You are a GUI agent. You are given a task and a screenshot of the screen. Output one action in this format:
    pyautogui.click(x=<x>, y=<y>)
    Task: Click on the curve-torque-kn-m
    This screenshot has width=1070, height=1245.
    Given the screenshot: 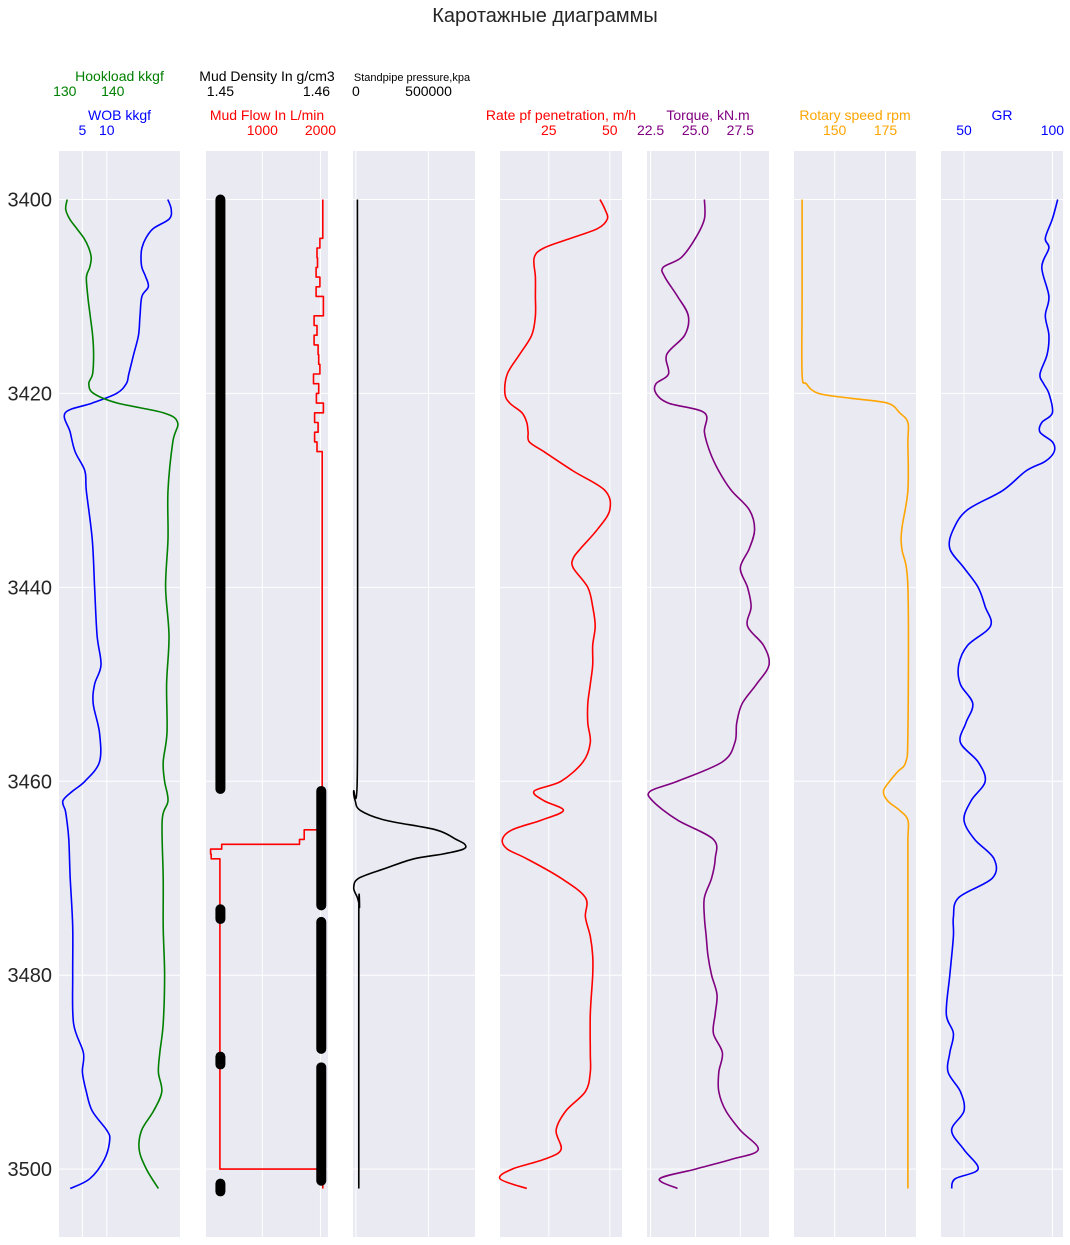 What is the action you would take?
    pyautogui.click(x=709, y=694)
    